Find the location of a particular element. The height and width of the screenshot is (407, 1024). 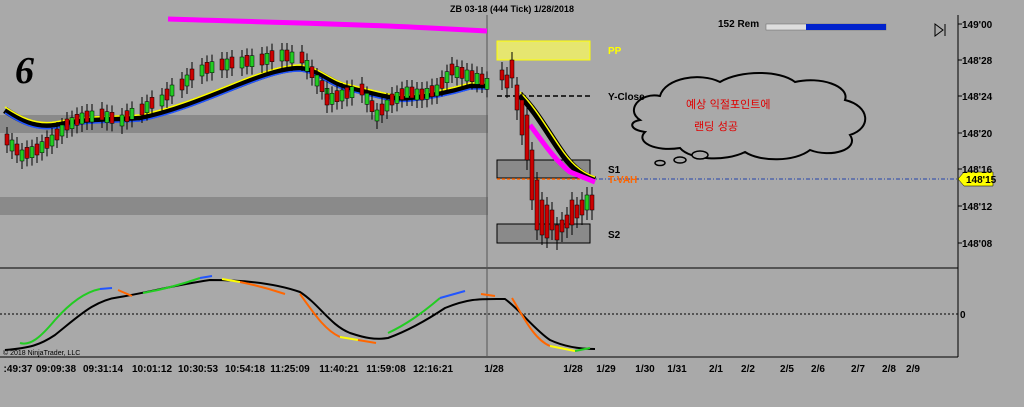

oscillator-signal is located at coordinates (300, 314).